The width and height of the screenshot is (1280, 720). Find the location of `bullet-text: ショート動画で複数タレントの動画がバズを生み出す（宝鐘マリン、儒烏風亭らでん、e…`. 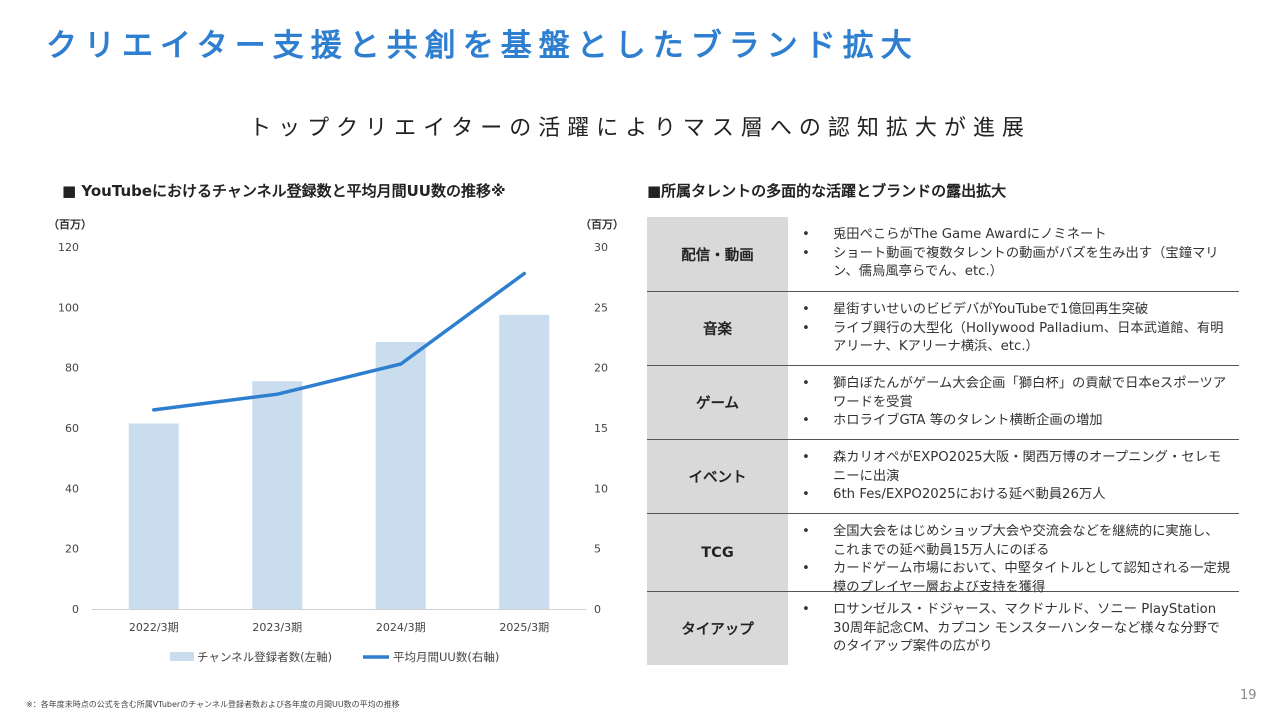

bullet-text: ショート動画で複数タレントの動画がバズを生み出す（宝鐘マリン、儒烏風亭らでん、e… is located at coordinates (1026, 262).